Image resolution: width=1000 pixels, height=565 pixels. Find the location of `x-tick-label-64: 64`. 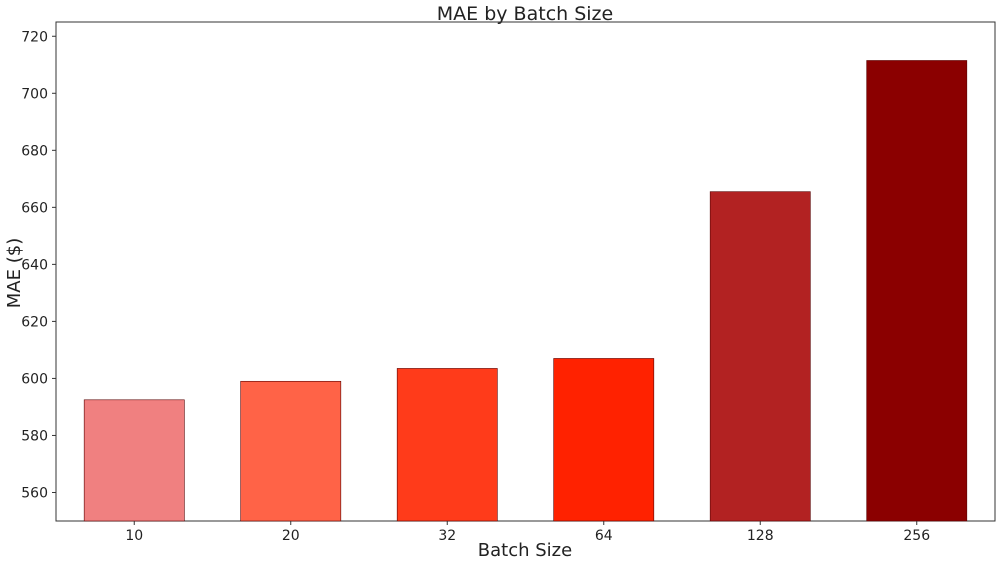

x-tick-label-64: 64 is located at coordinates (604, 536).